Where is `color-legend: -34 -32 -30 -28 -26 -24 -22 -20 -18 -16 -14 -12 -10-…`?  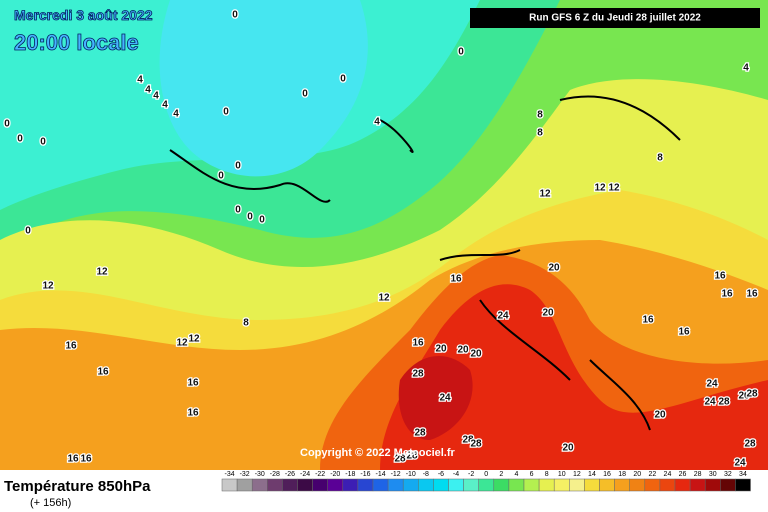 color-legend: -34 -32 -30 -28 -26 -24 -22 -20 -18 -16 -14 -12 -10-… is located at coordinates (486, 481).